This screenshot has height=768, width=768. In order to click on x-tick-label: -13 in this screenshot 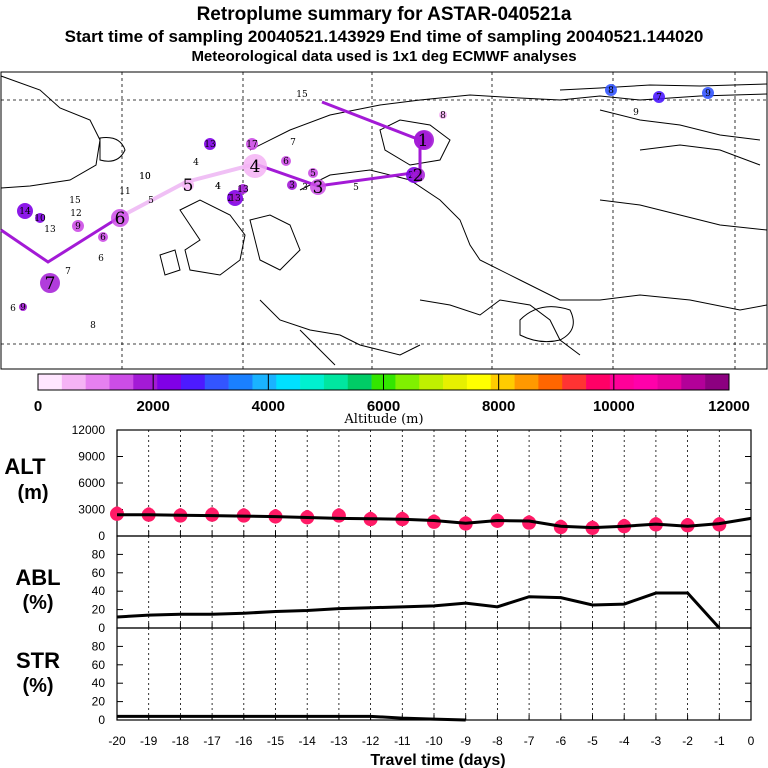, I will do `click(339, 741)`.